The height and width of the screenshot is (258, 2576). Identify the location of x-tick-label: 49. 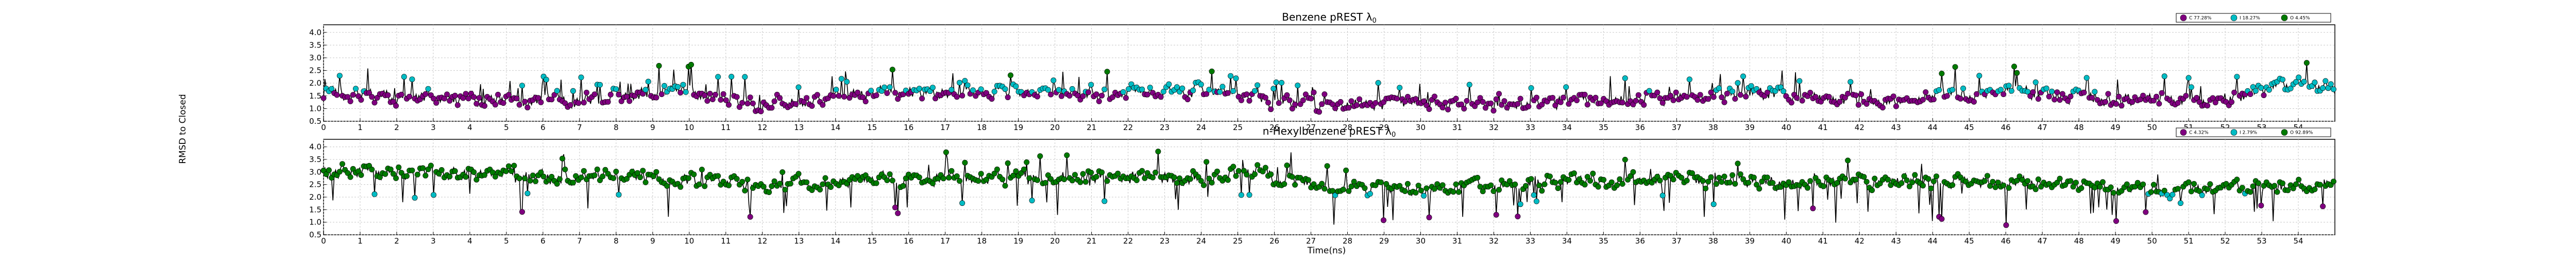
(2116, 127).